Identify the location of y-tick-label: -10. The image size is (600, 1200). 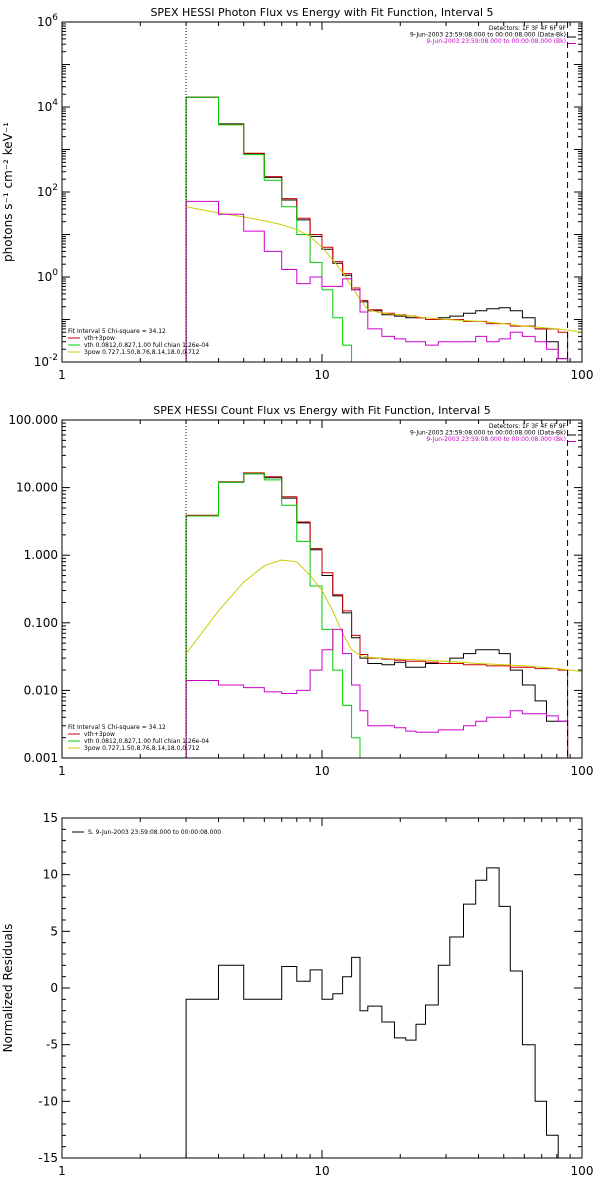
(48, 1101).